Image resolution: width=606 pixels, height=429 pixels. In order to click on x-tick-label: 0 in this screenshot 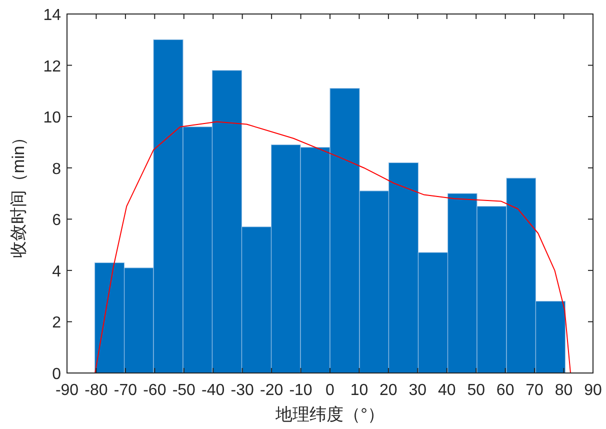, I will do `click(330, 390)`.